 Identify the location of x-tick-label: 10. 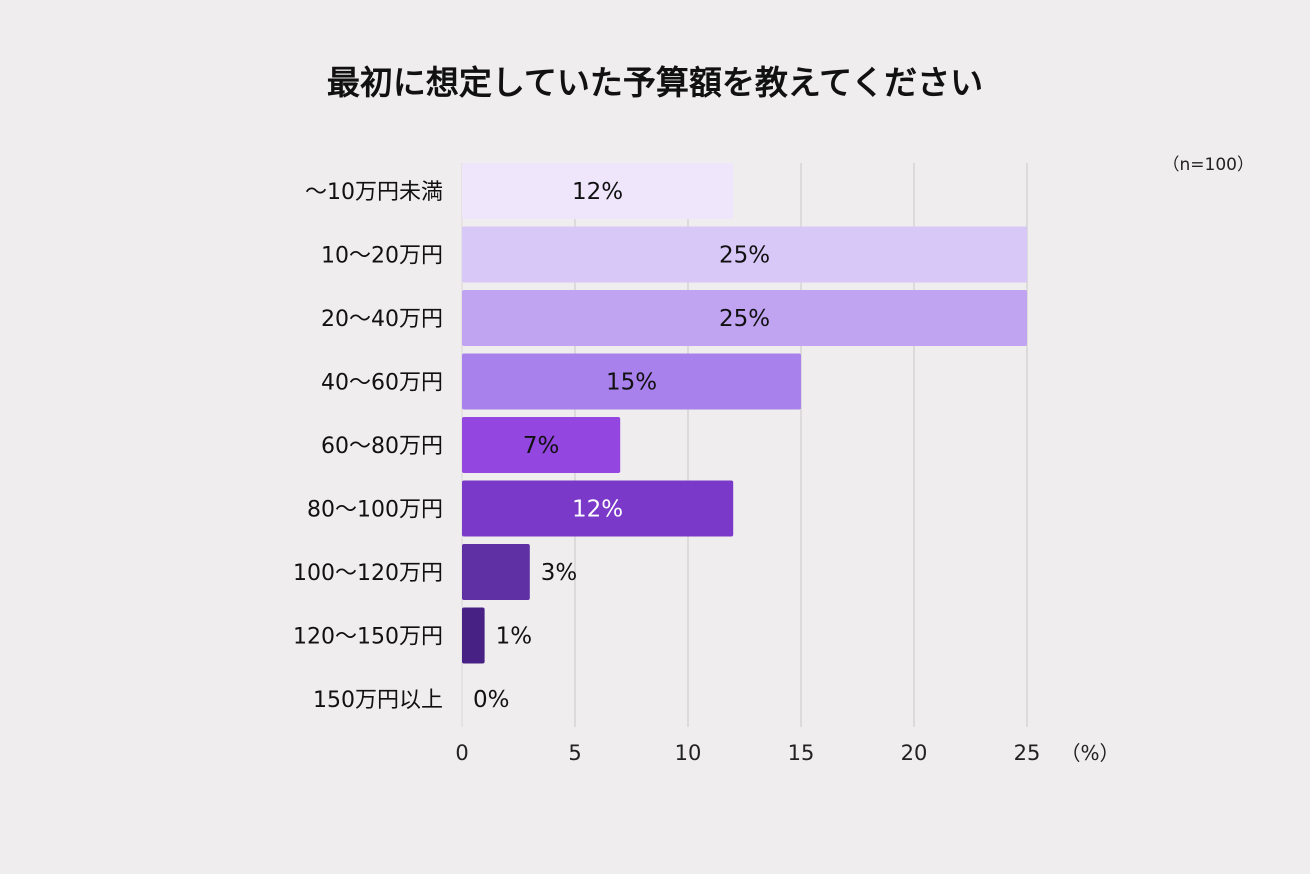
(688, 753).